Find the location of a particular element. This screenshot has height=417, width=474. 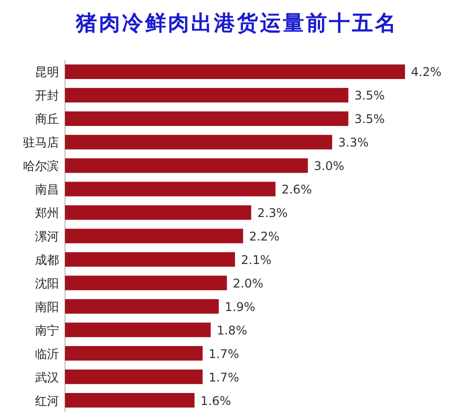

data-label: 2.0% is located at coordinates (248, 283).